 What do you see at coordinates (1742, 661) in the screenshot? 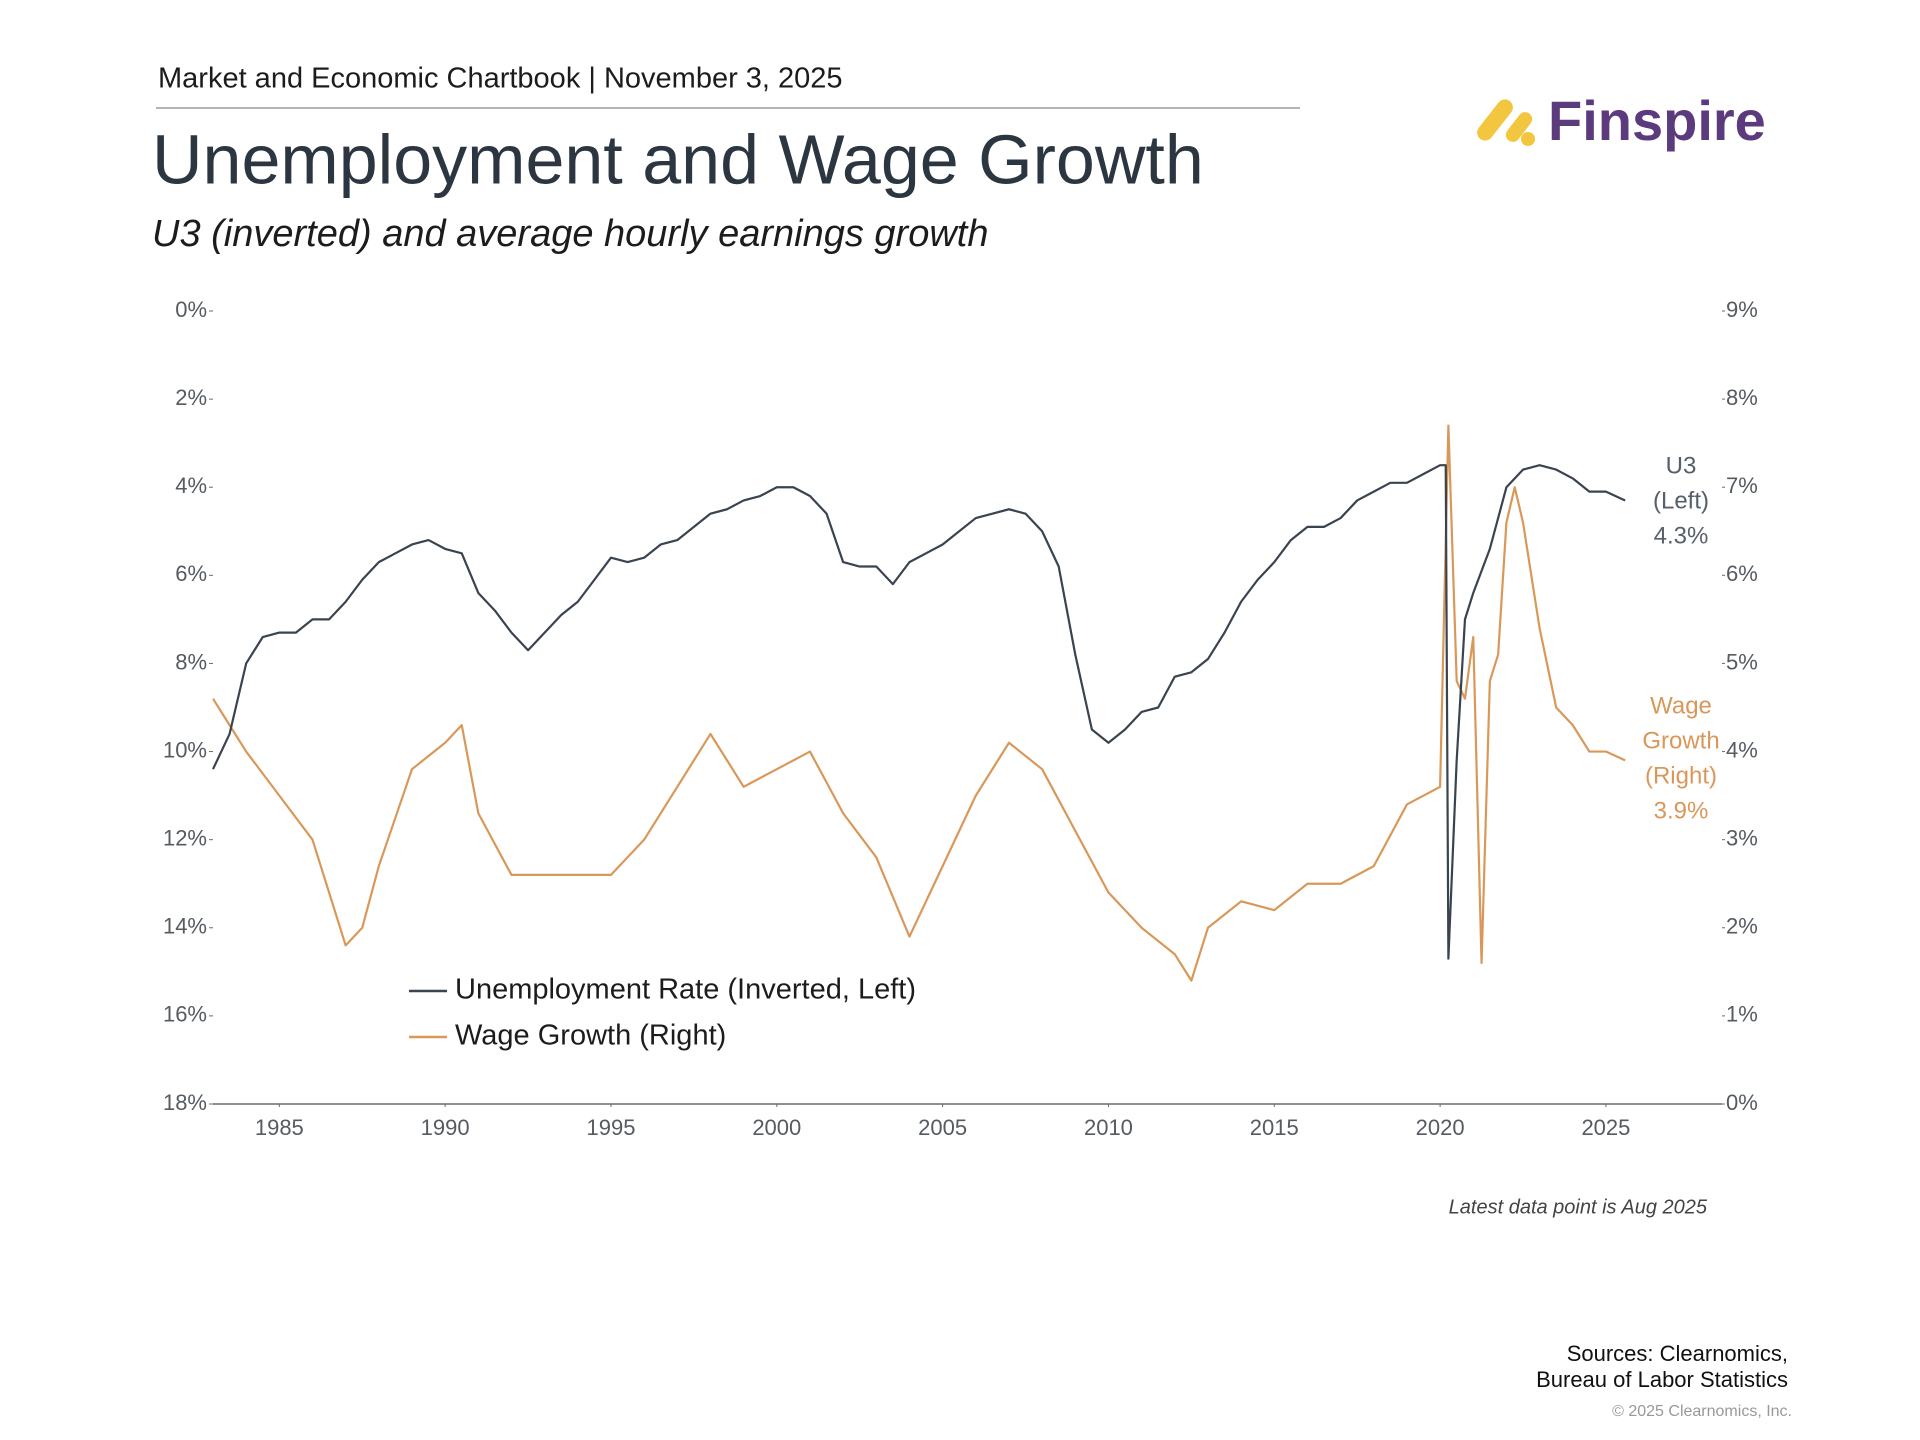
I see `y2-tick-label: 5%` at bounding box center [1742, 661].